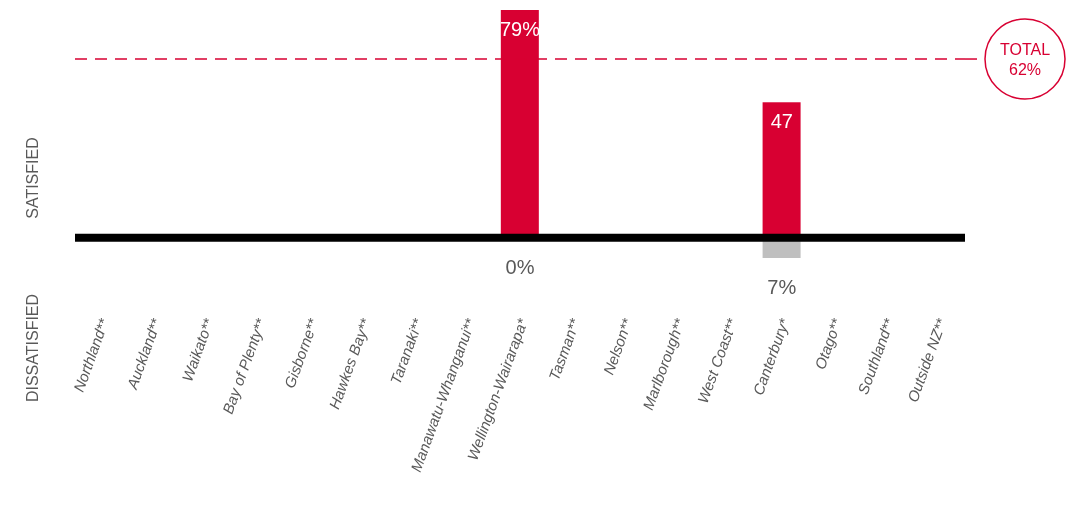  I want to click on data-label: 7%, so click(782, 287).